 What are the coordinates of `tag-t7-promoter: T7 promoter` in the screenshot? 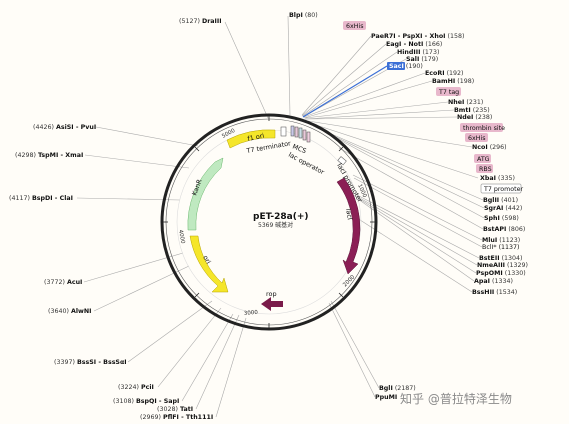 It's located at (503, 189).